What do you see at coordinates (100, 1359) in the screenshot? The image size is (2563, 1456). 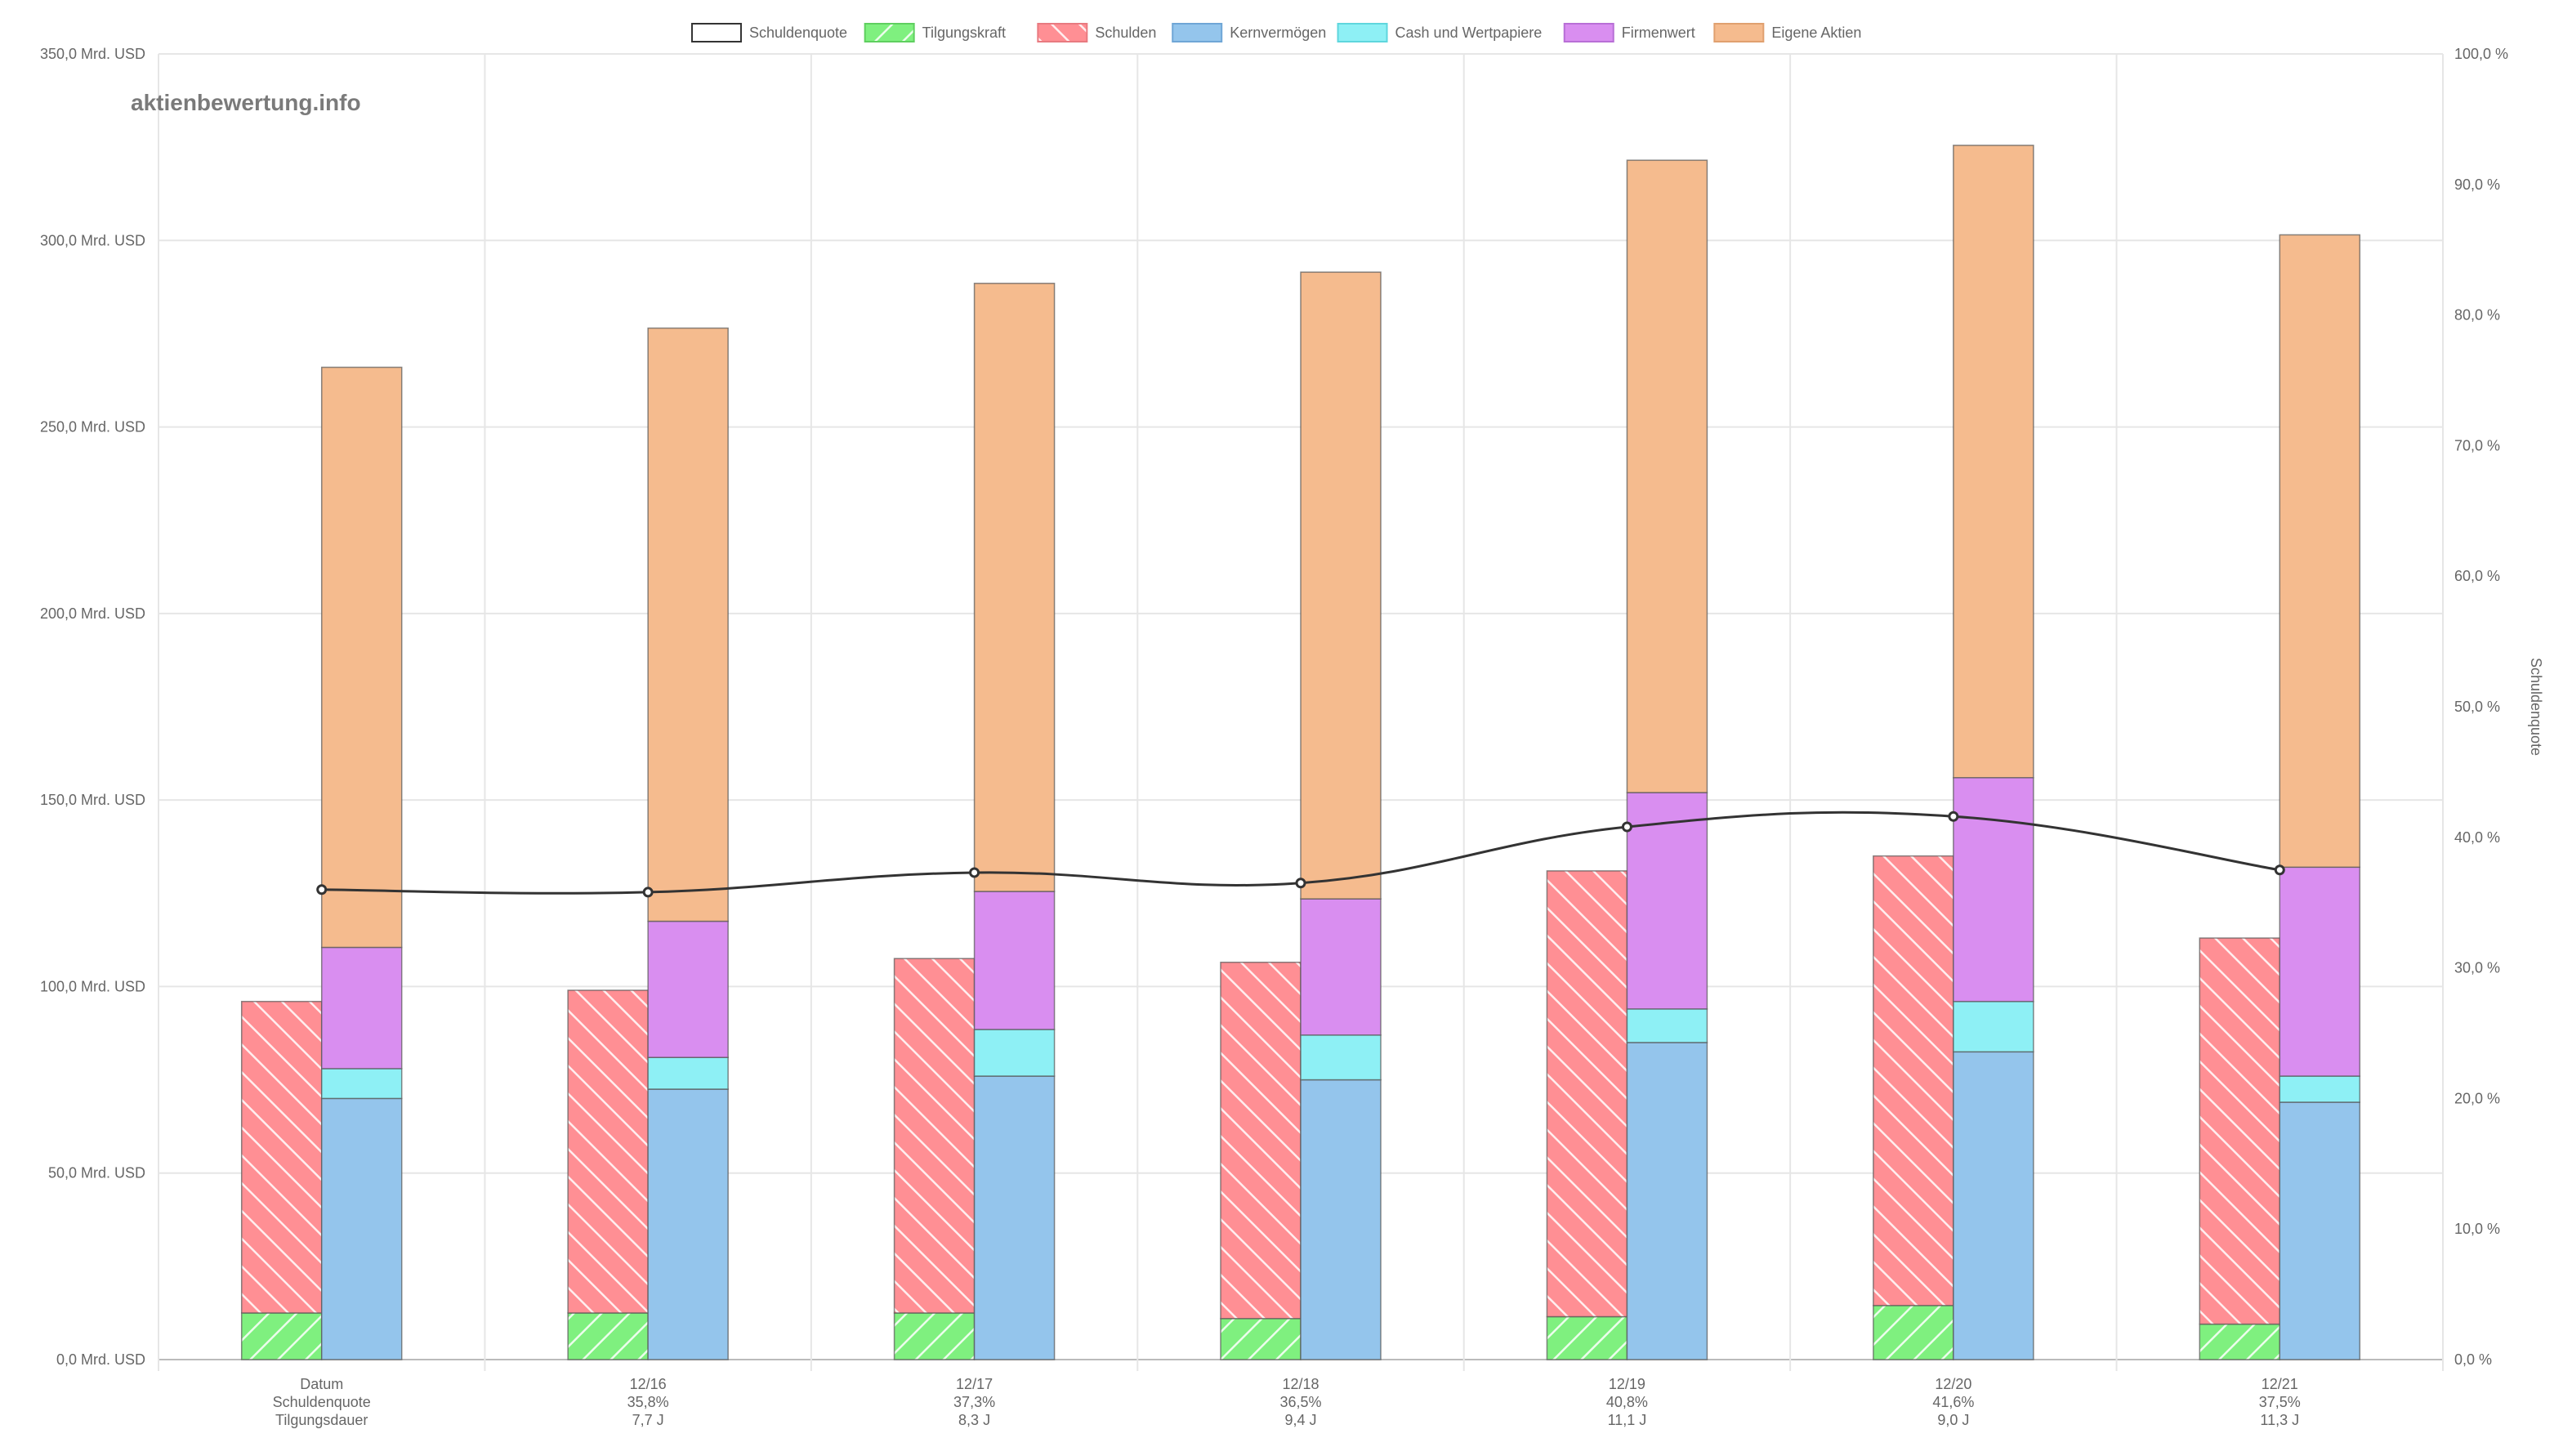 I see `y-left-tick-label: 0,0 Mrd. USD` at bounding box center [100, 1359].